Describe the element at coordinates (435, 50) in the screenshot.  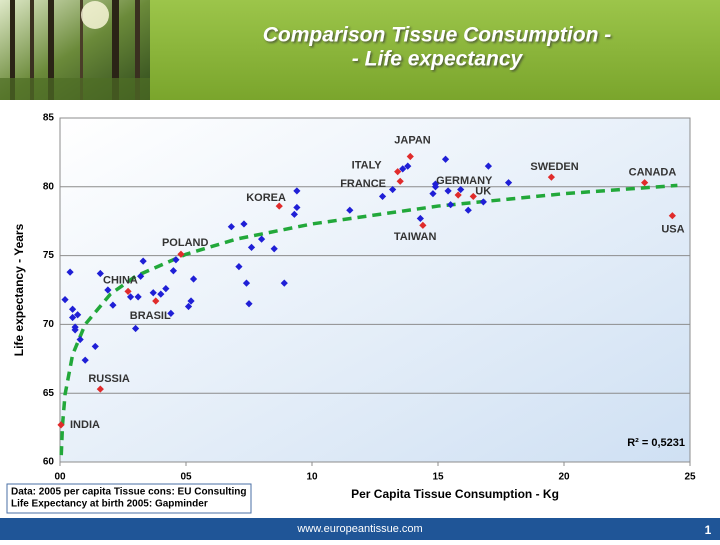
I see `header-band` at that location.